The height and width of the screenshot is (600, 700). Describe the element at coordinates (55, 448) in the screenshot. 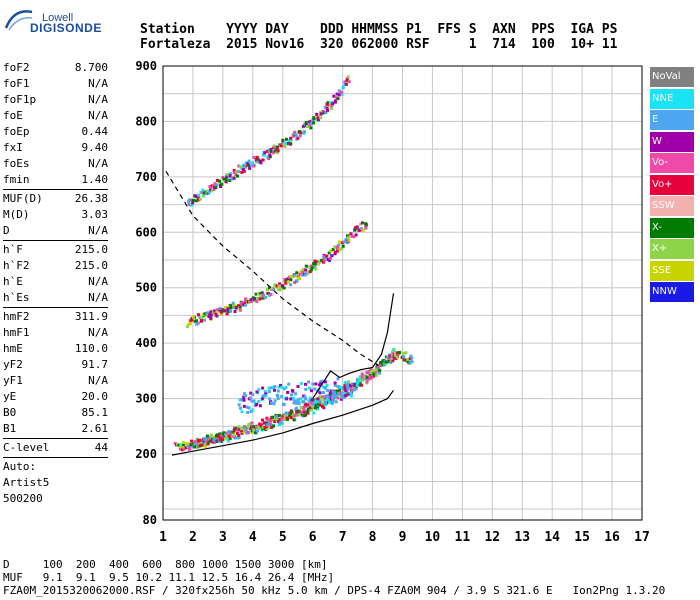

I see `param-row: C-level 44` at that location.